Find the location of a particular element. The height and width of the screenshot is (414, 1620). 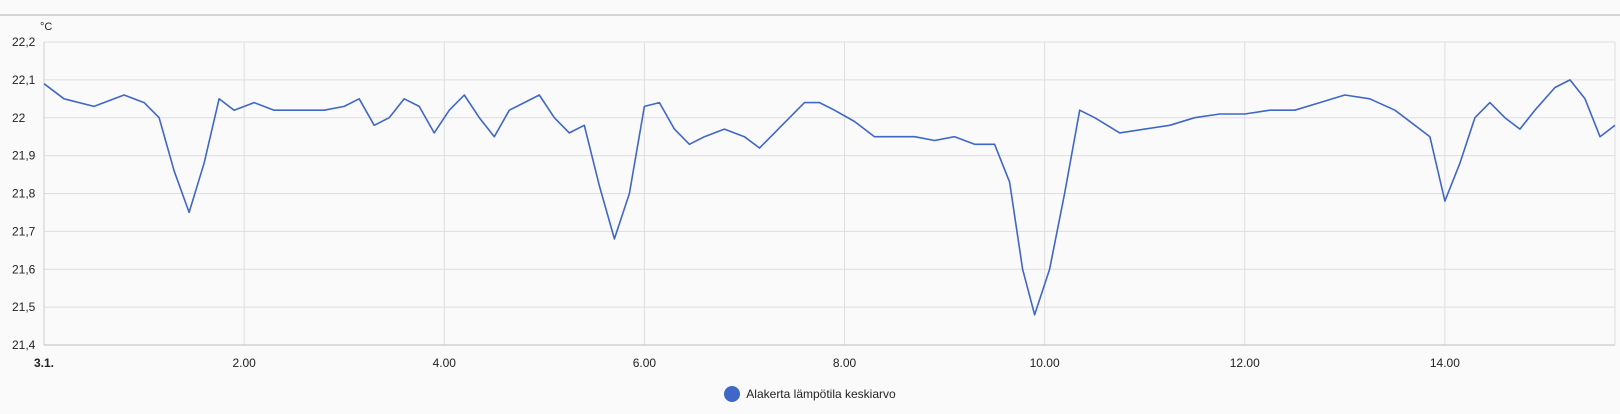

x-axis-tick-labels: 3.1. 2.00 4.00 6.00 8.00 10.00 12.00 14.00 is located at coordinates (747, 363).